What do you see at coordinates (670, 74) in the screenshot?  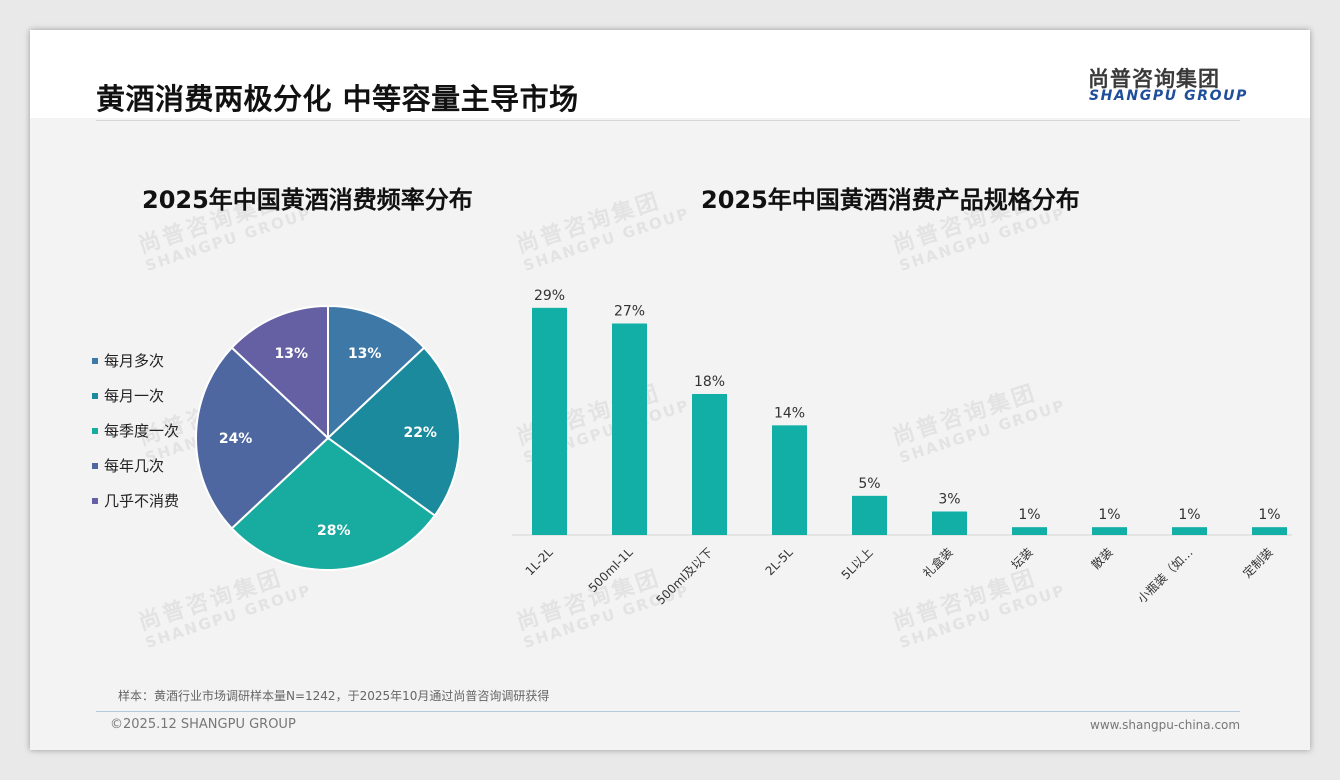 I see `header-band` at bounding box center [670, 74].